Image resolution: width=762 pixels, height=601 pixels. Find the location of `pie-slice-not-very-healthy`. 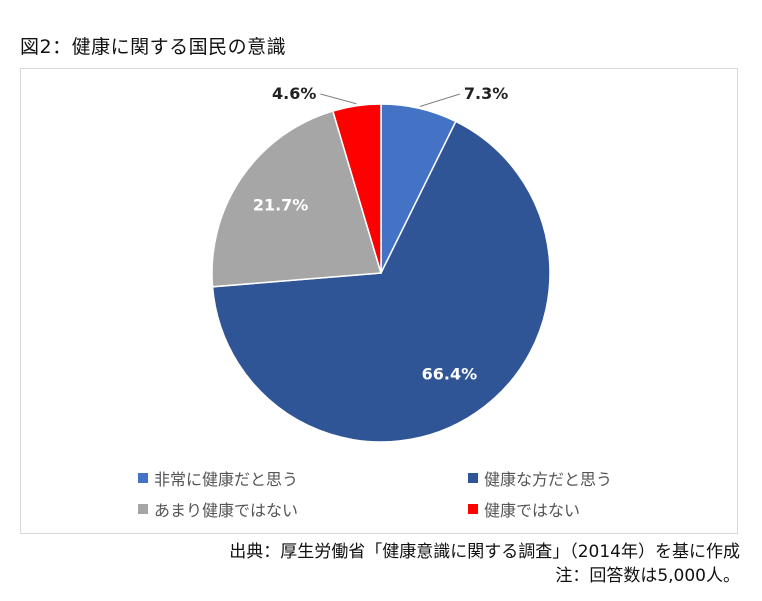

pie-slice-not-very-healthy is located at coordinates (296, 199).